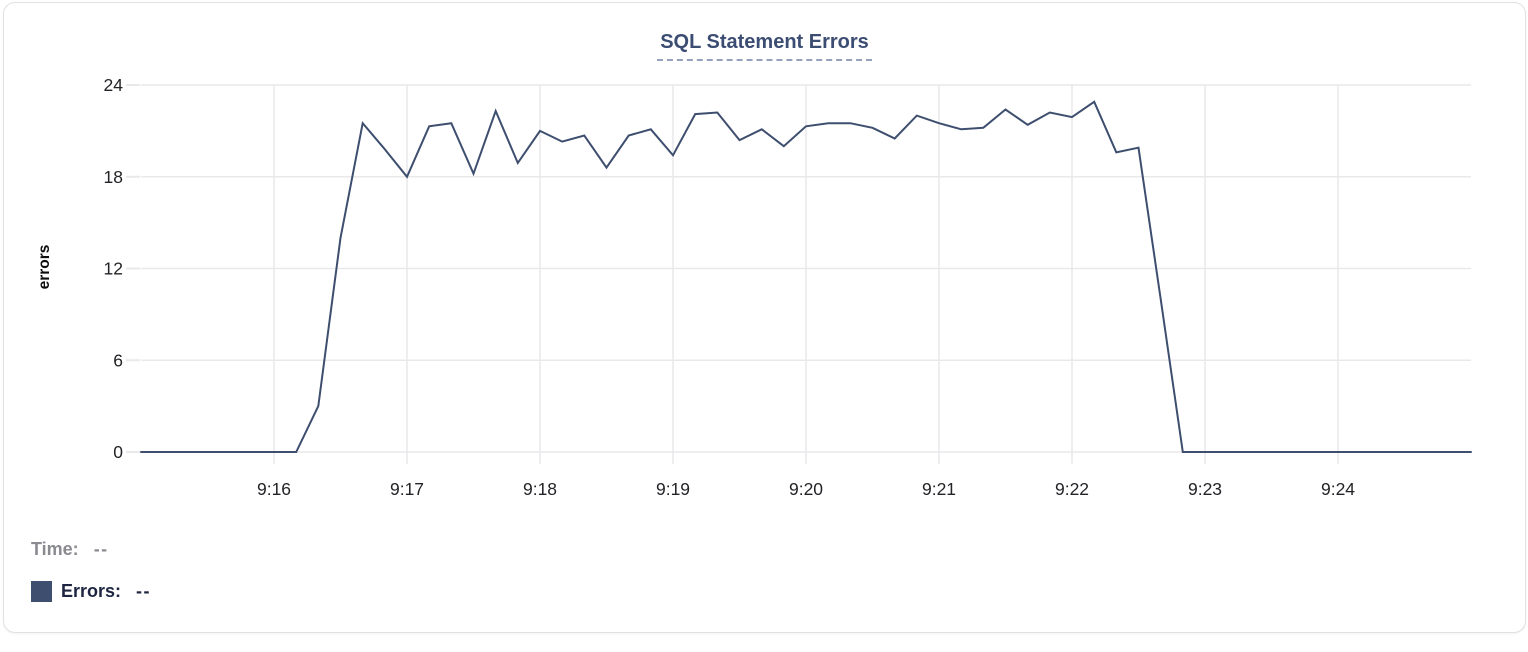 The height and width of the screenshot is (652, 1528). I want to click on x-tick-label: 9:20, so click(806, 489).